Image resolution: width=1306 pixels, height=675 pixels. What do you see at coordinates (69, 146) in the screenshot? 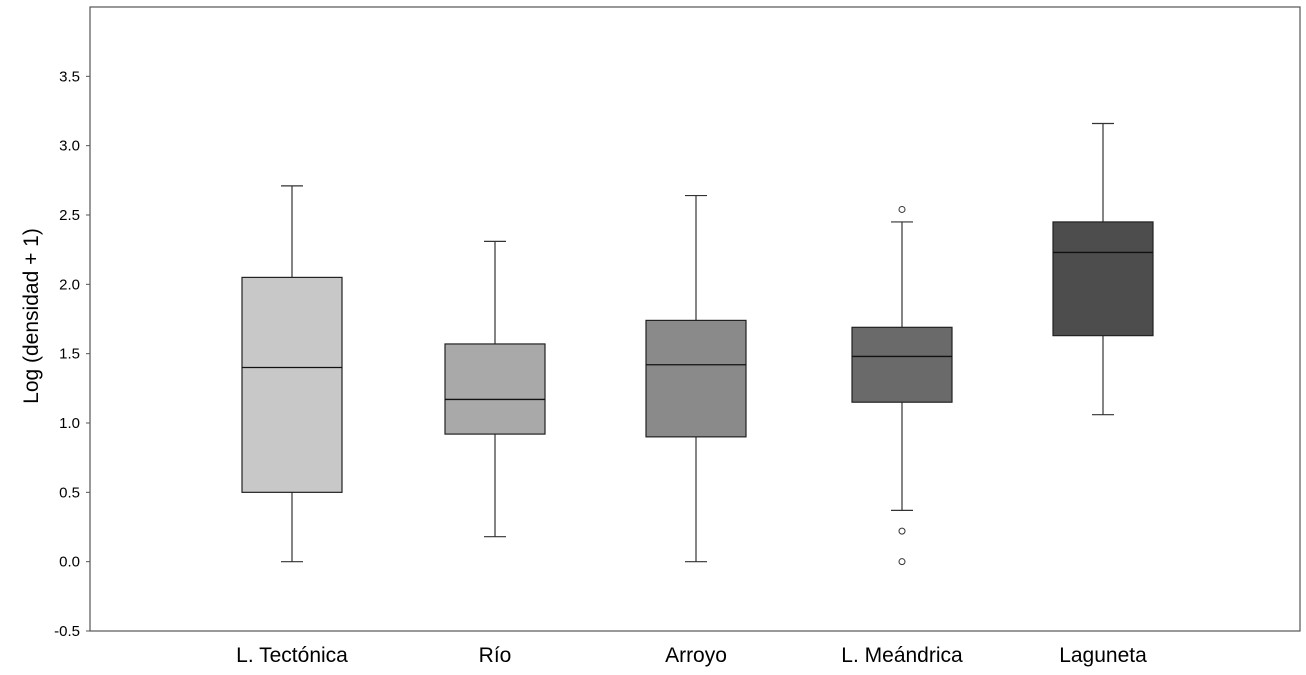
I see `y-tick-label: 3.0` at bounding box center [69, 146].